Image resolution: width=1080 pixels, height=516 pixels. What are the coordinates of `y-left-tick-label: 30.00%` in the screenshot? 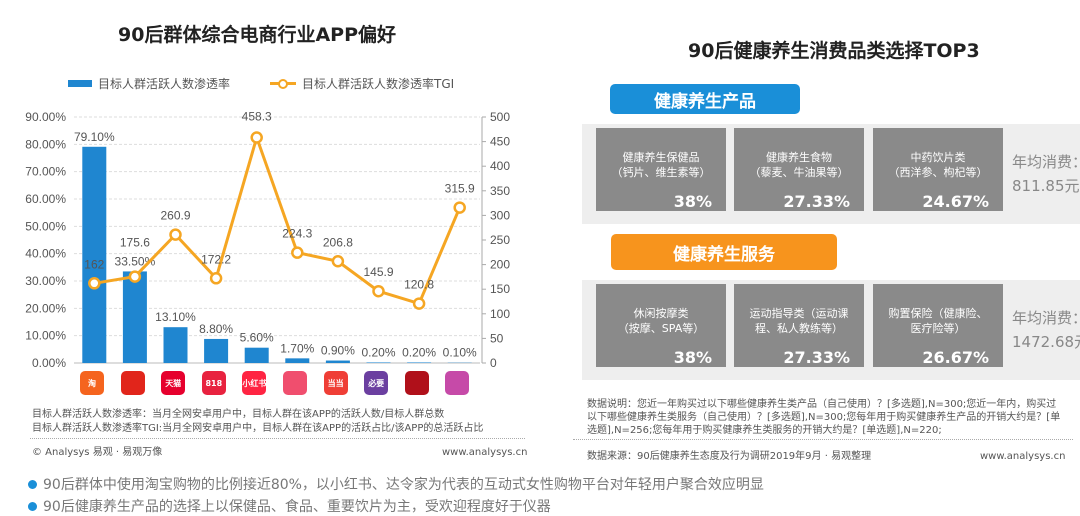 It's located at (45, 281).